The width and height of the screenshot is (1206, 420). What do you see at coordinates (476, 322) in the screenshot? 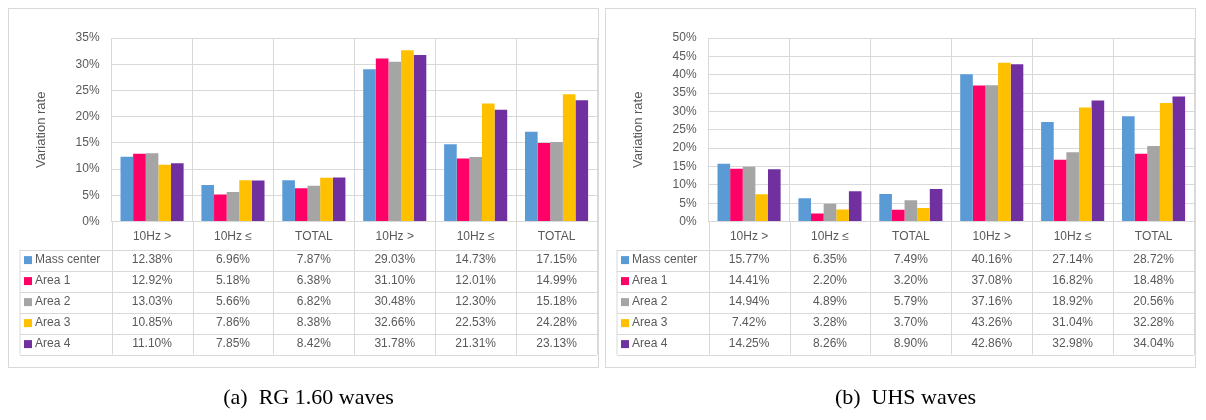
I see `data-label: 22.53%` at bounding box center [476, 322].